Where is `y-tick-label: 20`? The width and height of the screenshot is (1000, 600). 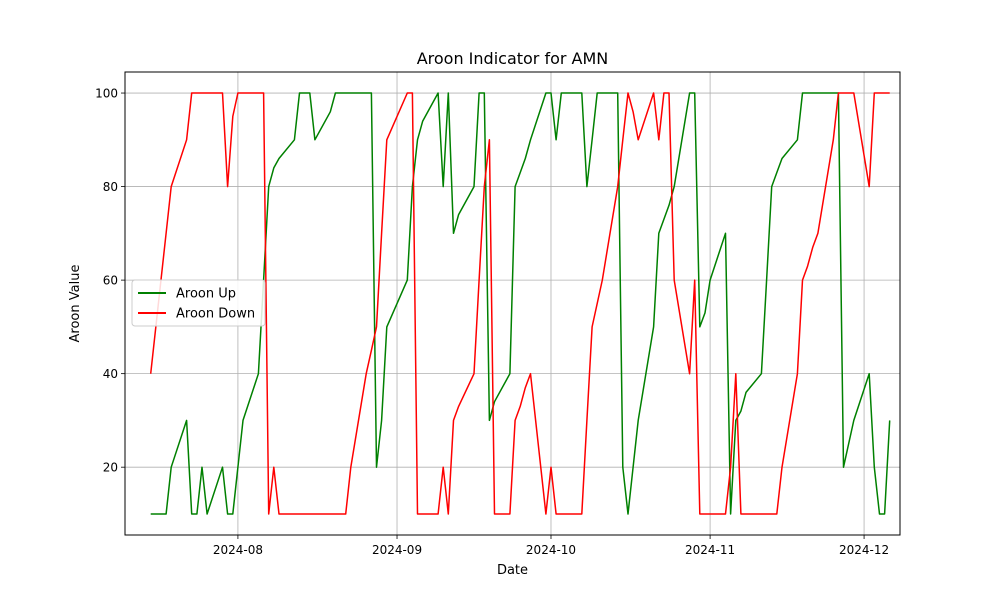 y-tick-label: 20 is located at coordinates (110, 468).